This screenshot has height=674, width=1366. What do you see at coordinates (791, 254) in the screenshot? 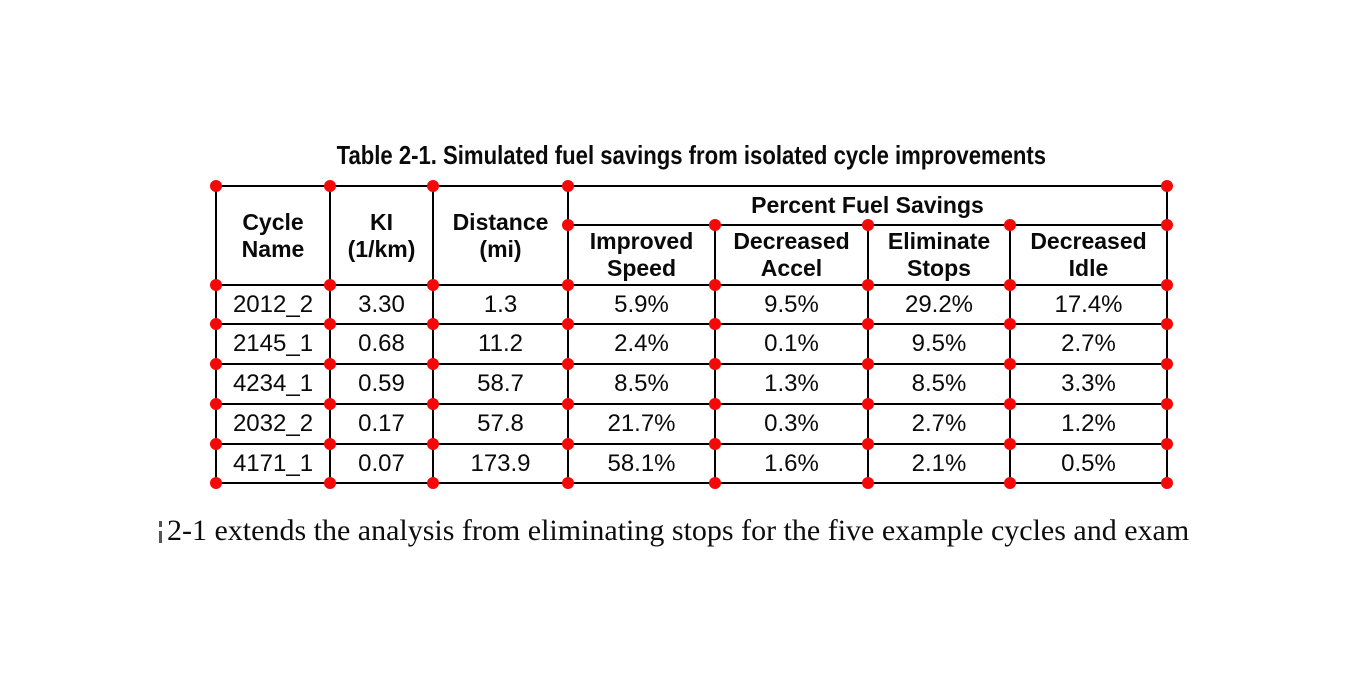
I see `header-decreased-accel: Decreased Accel` at bounding box center [791, 254].